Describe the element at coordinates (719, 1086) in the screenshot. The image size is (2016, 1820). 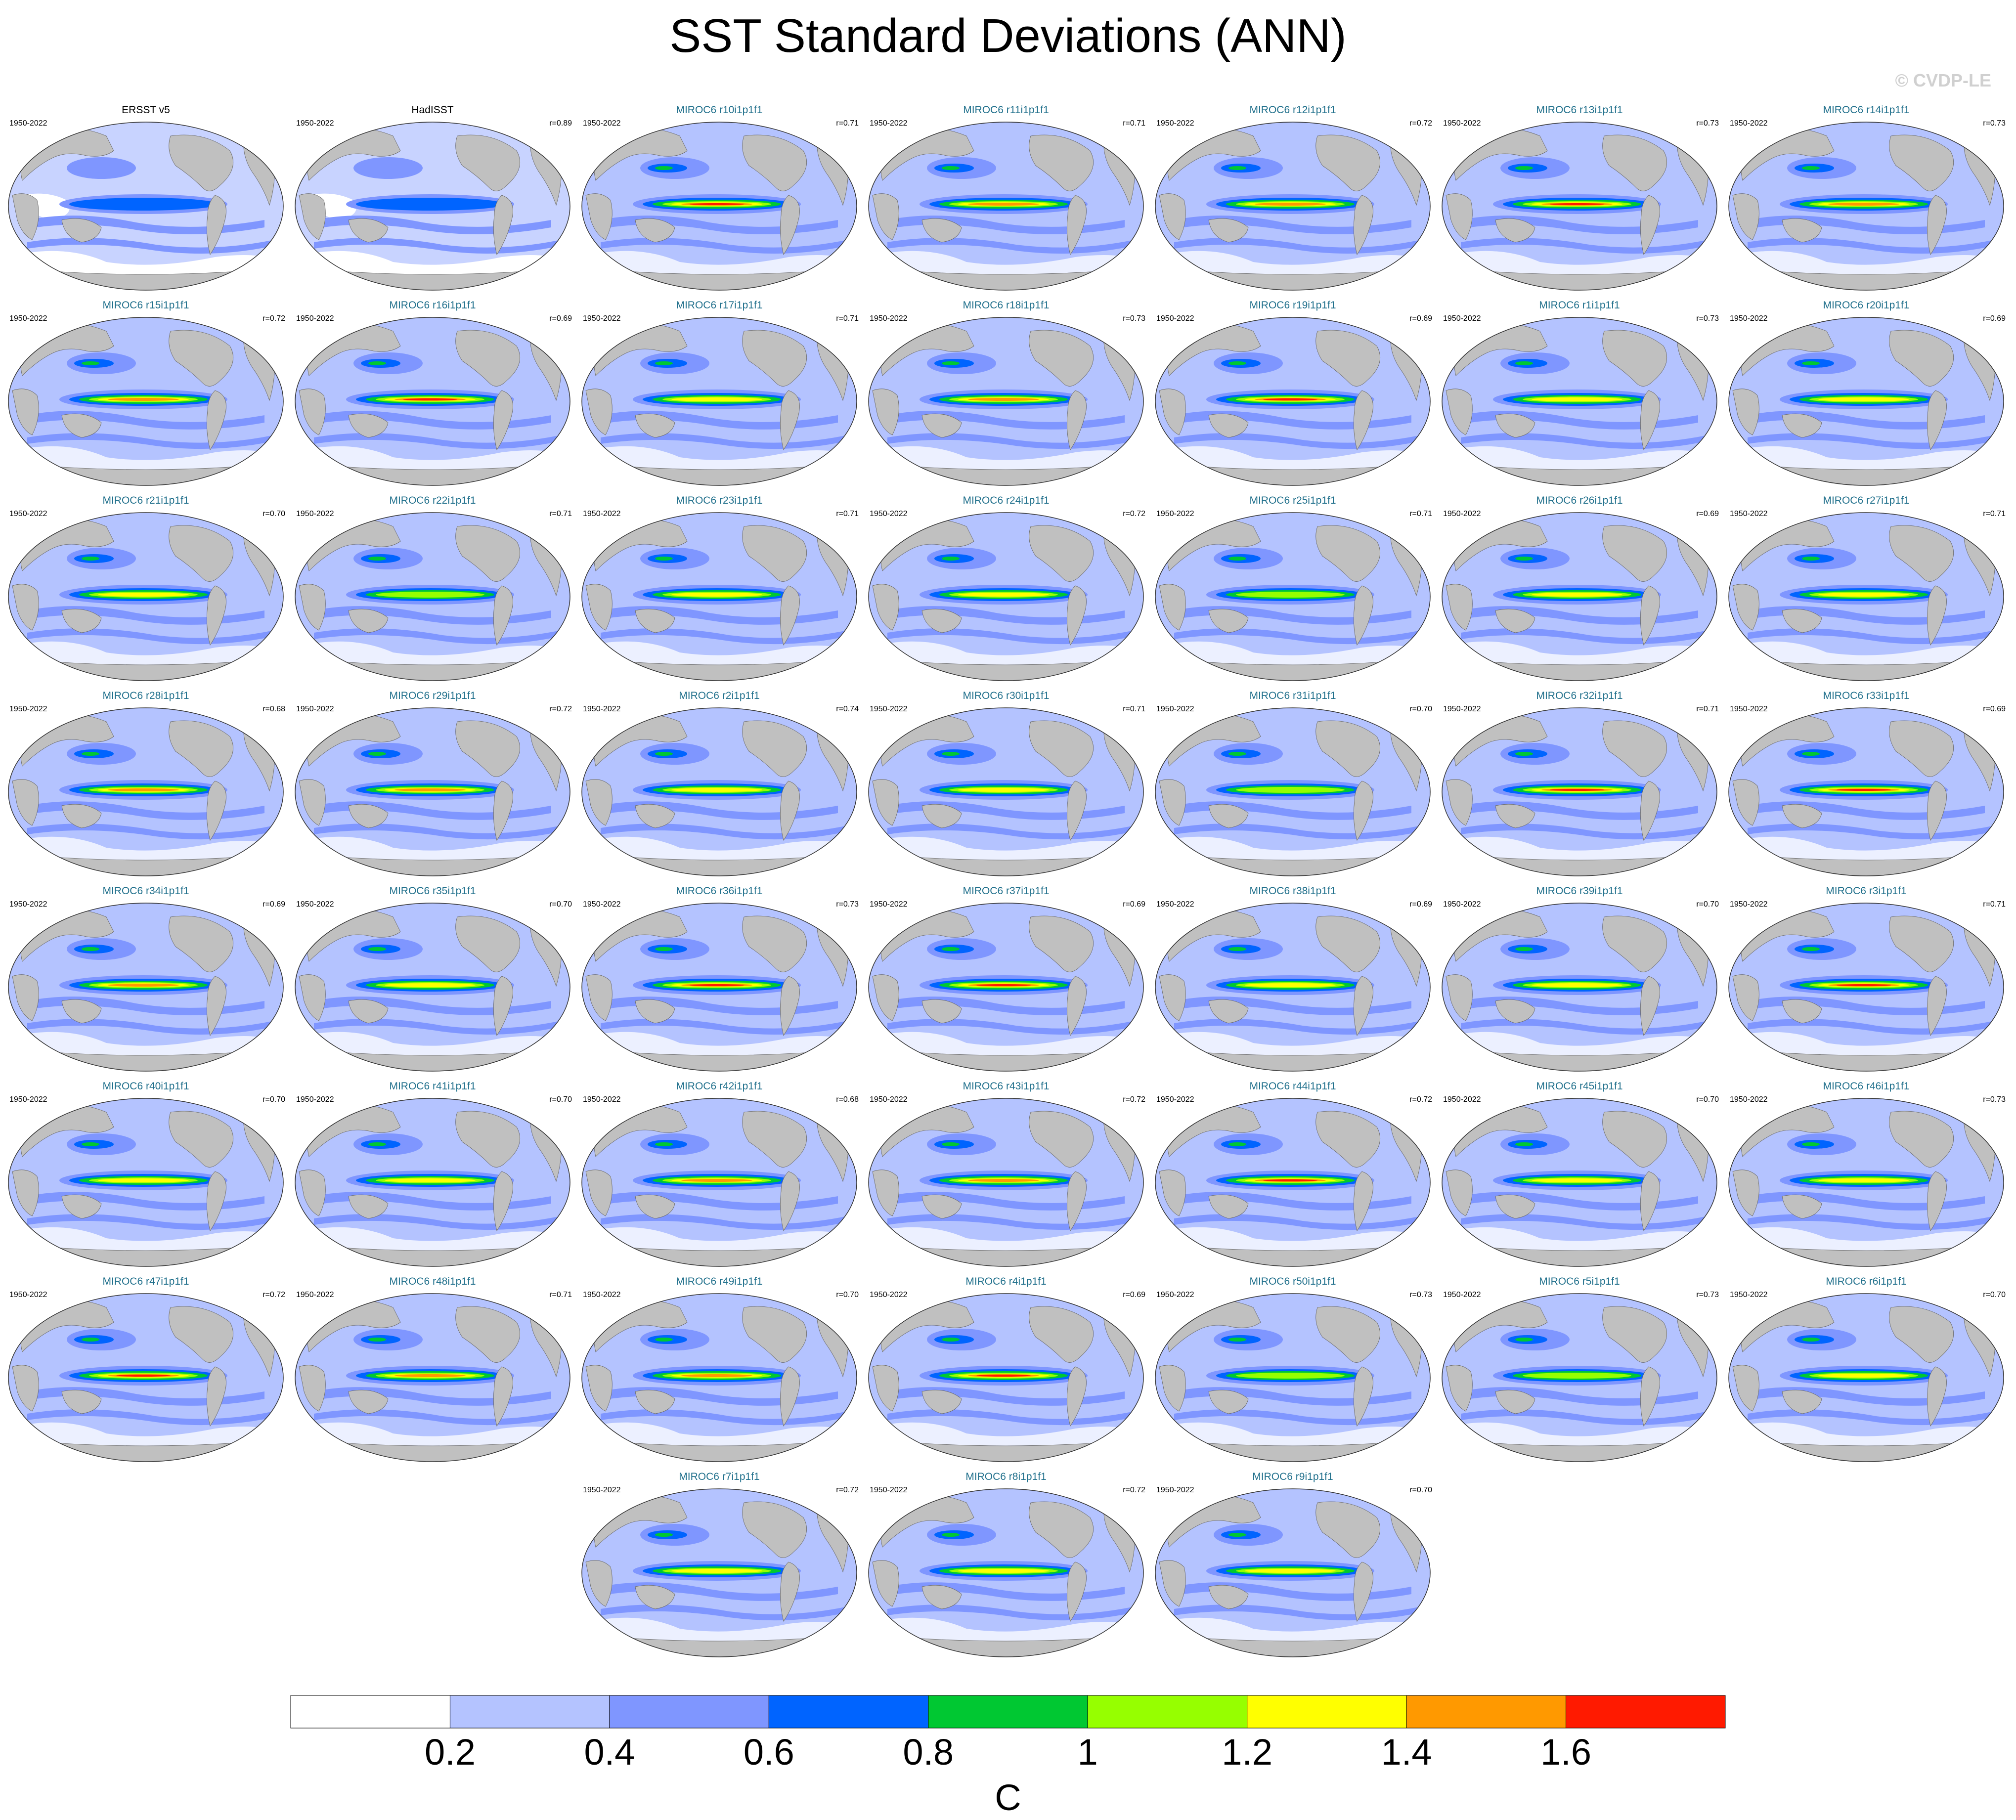
I see `panel-title: MIROC6 r42i1p1f1` at that location.